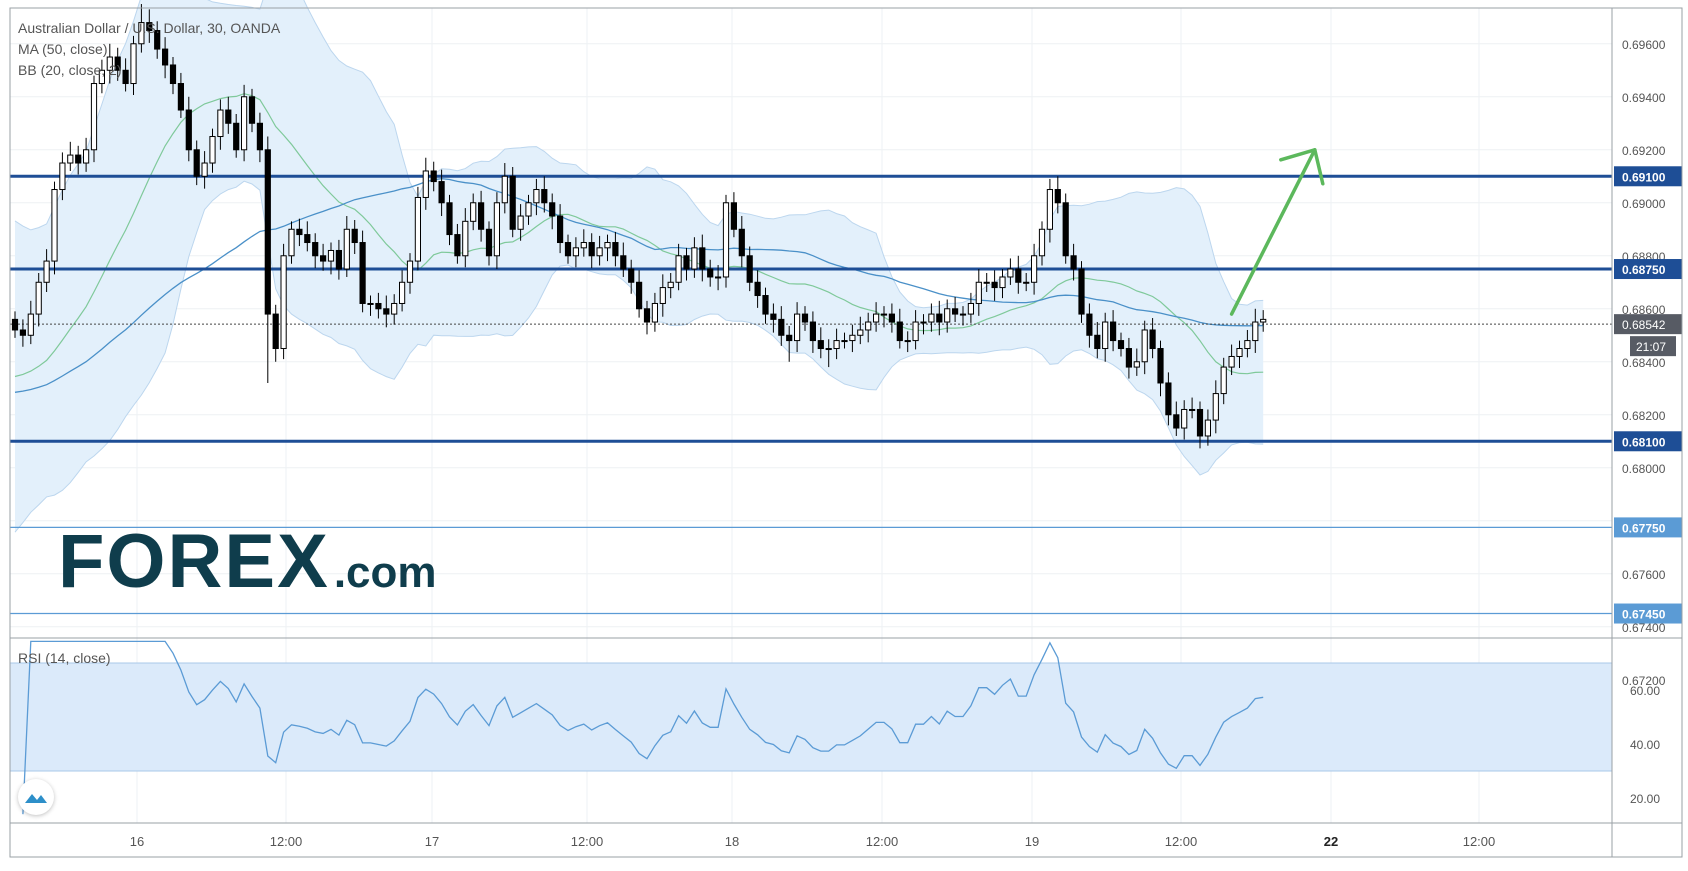  I want to click on ma-legend: MA (50, close), so click(63, 49).